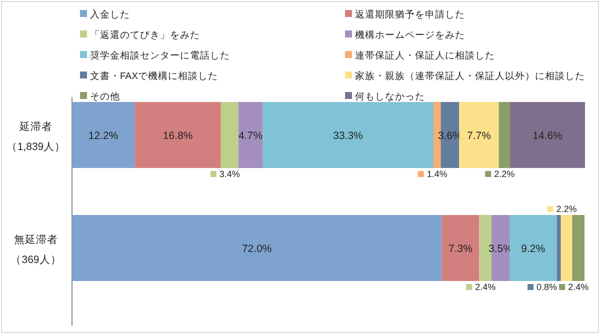 The width and height of the screenshot is (600, 334). I want to click on data-label: 16.8%, so click(177, 136).